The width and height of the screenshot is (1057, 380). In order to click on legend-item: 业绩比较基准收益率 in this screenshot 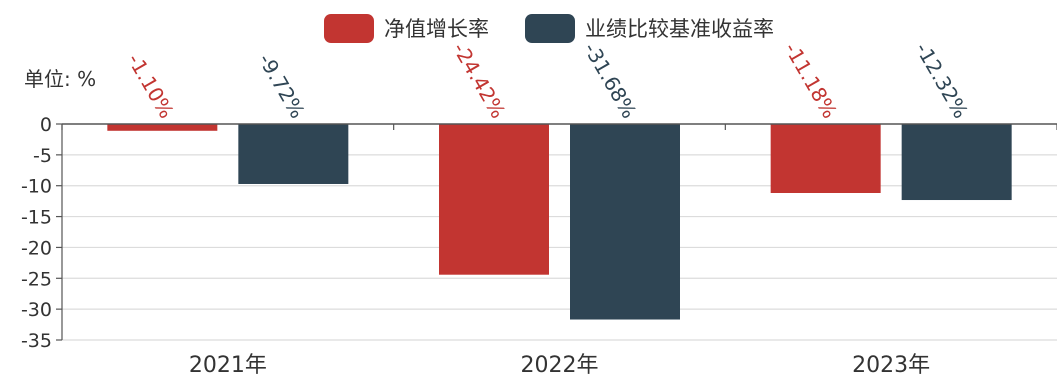, I will do `click(649, 28)`.